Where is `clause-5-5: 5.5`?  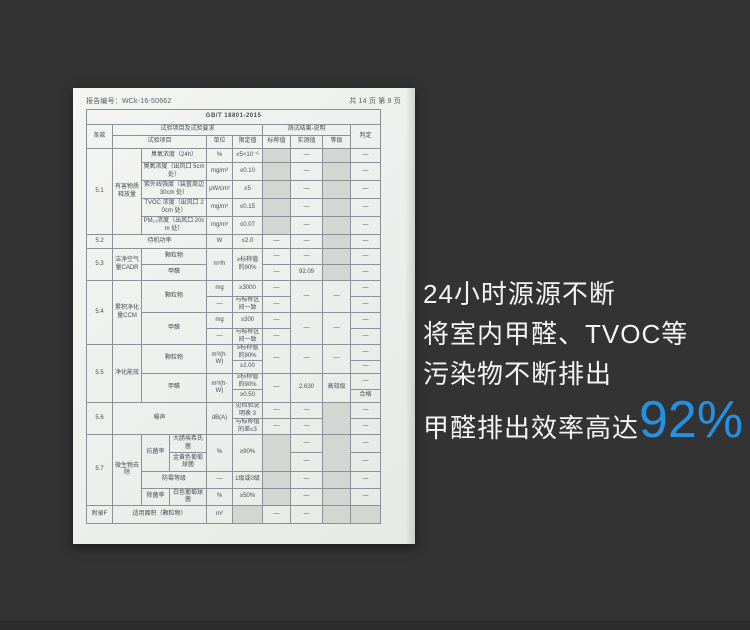 clause-5-5: 5.5 is located at coordinates (99, 373).